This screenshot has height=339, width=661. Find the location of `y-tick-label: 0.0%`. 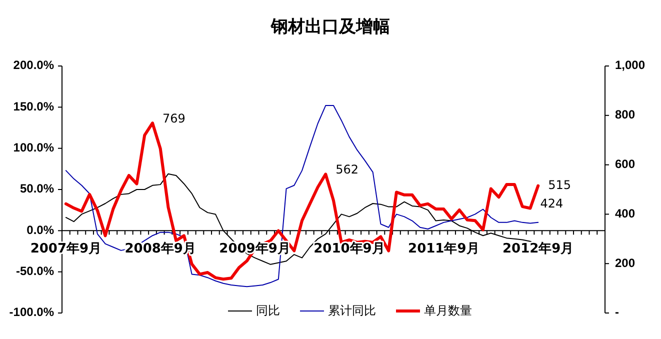

y-tick-label: 0.0% is located at coordinates (40, 229).